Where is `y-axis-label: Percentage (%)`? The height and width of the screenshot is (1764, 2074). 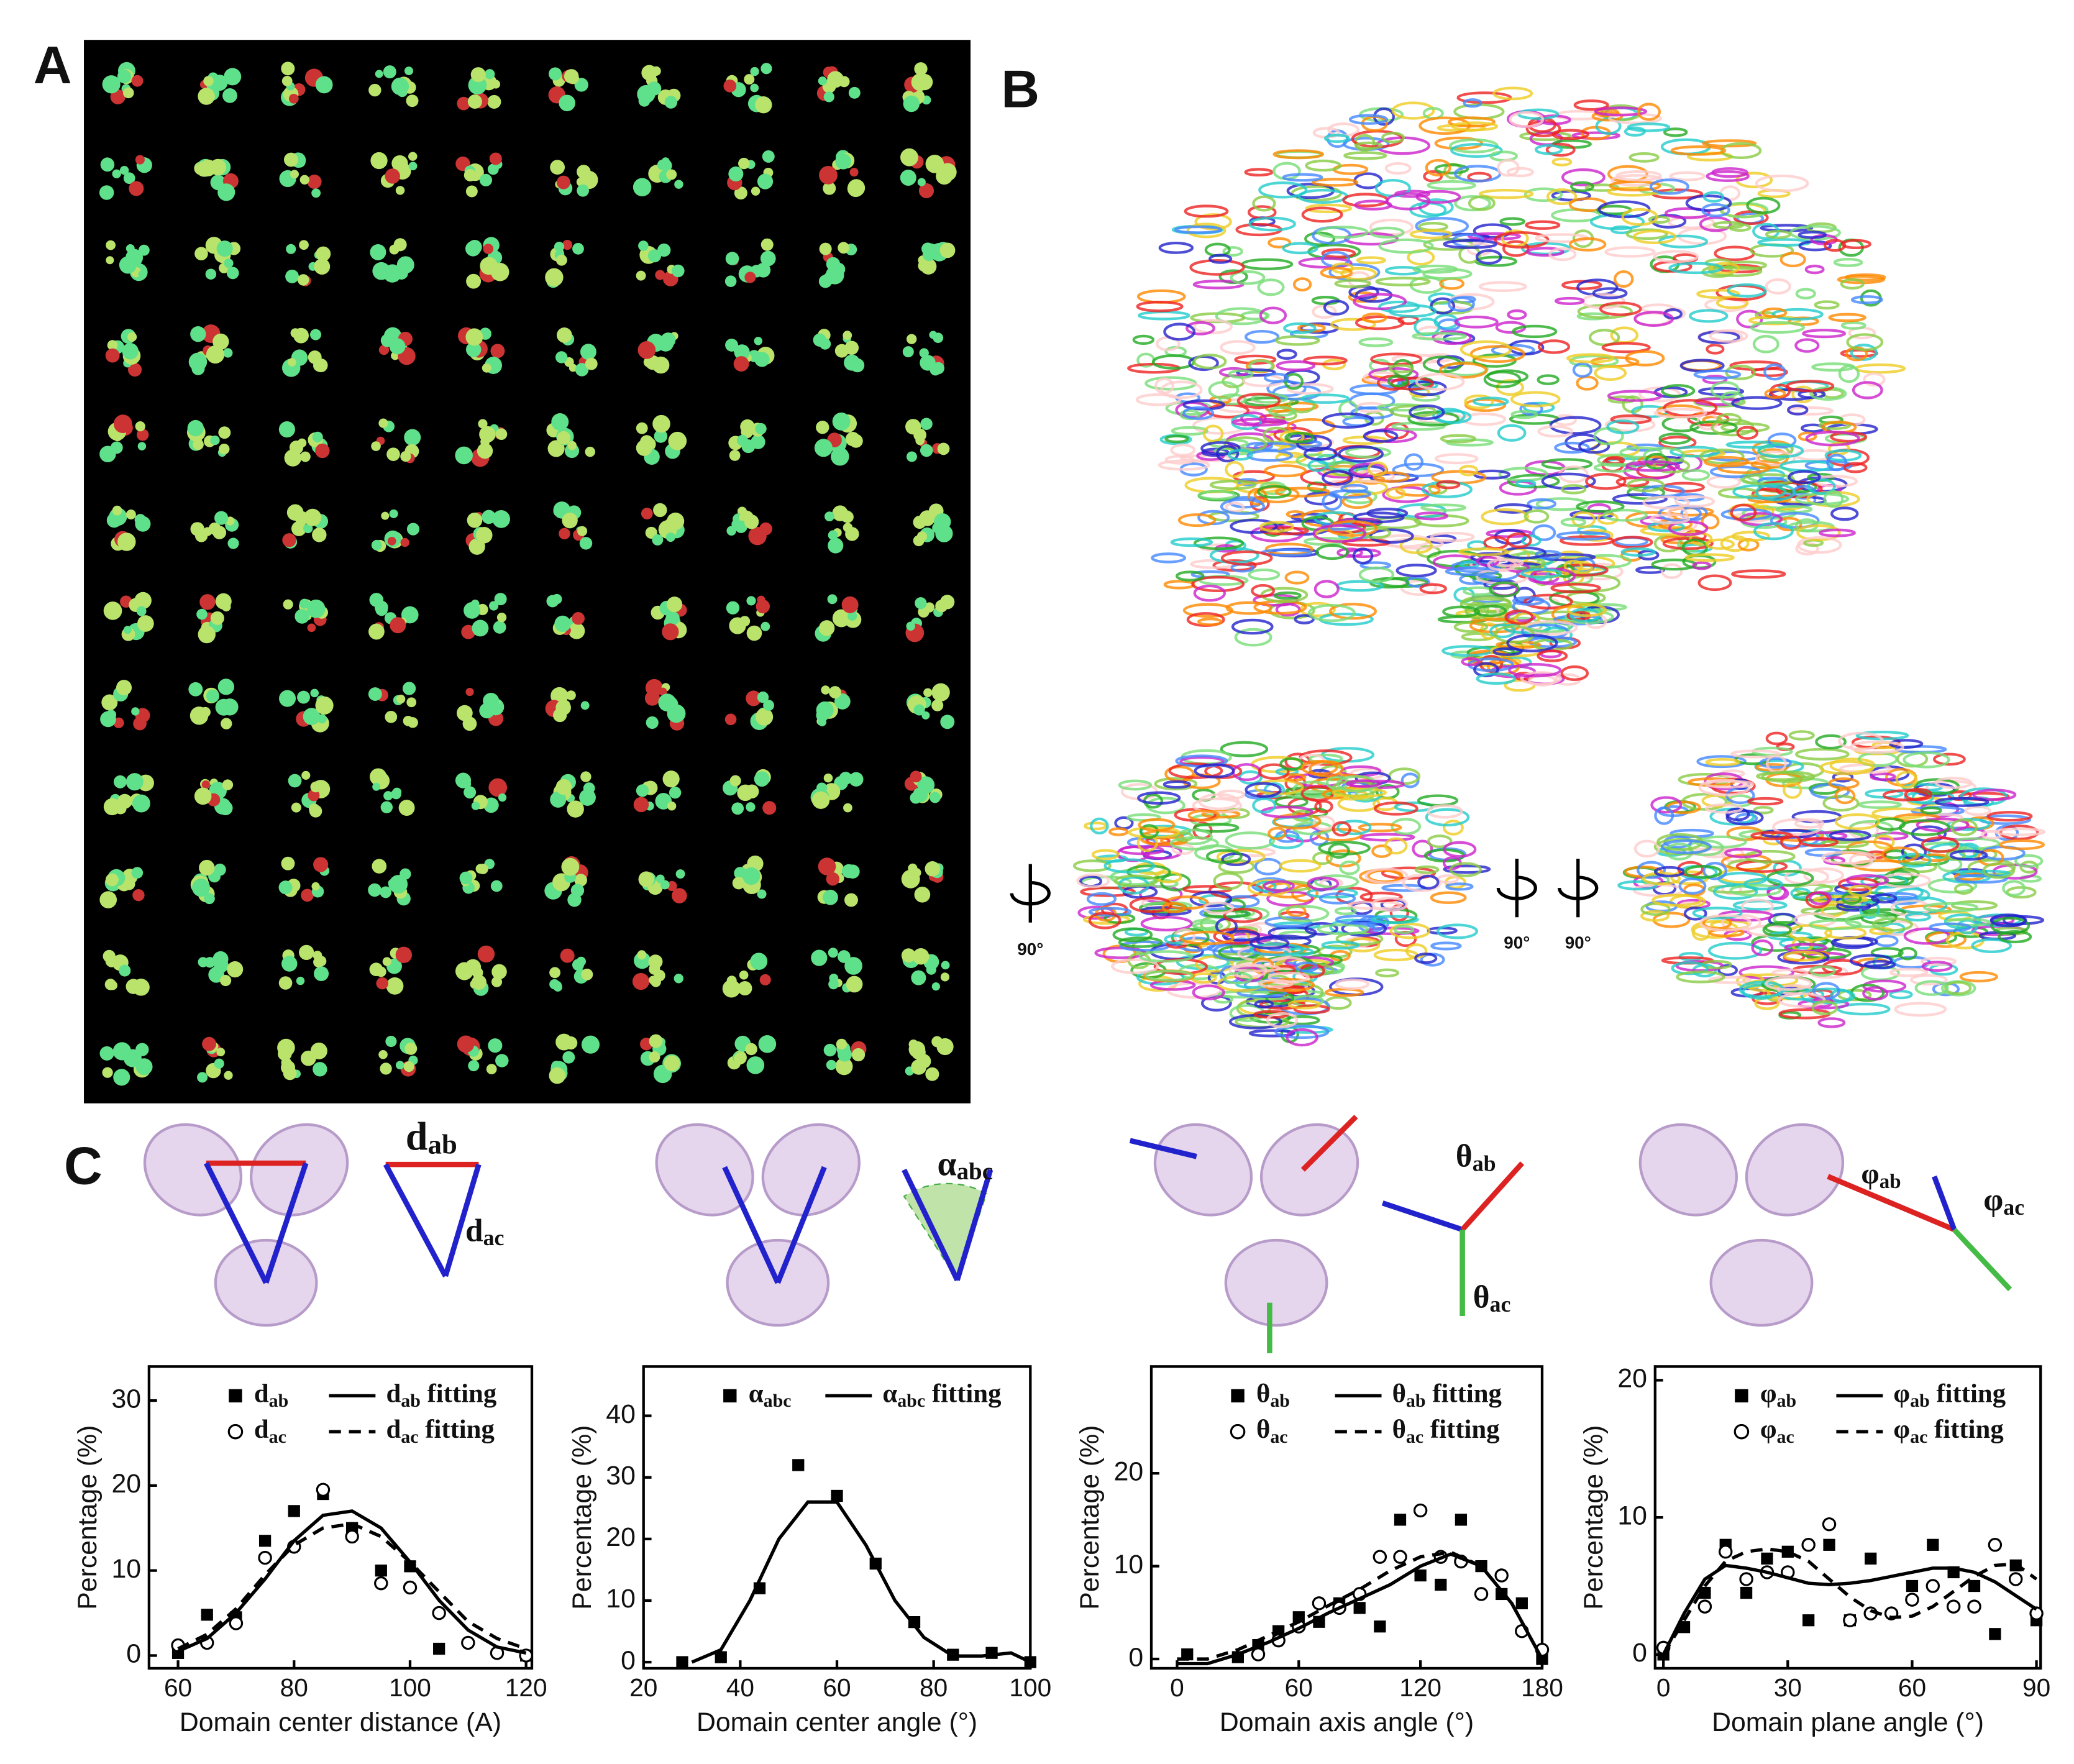 y-axis-label: Percentage (%) is located at coordinates (582, 1517).